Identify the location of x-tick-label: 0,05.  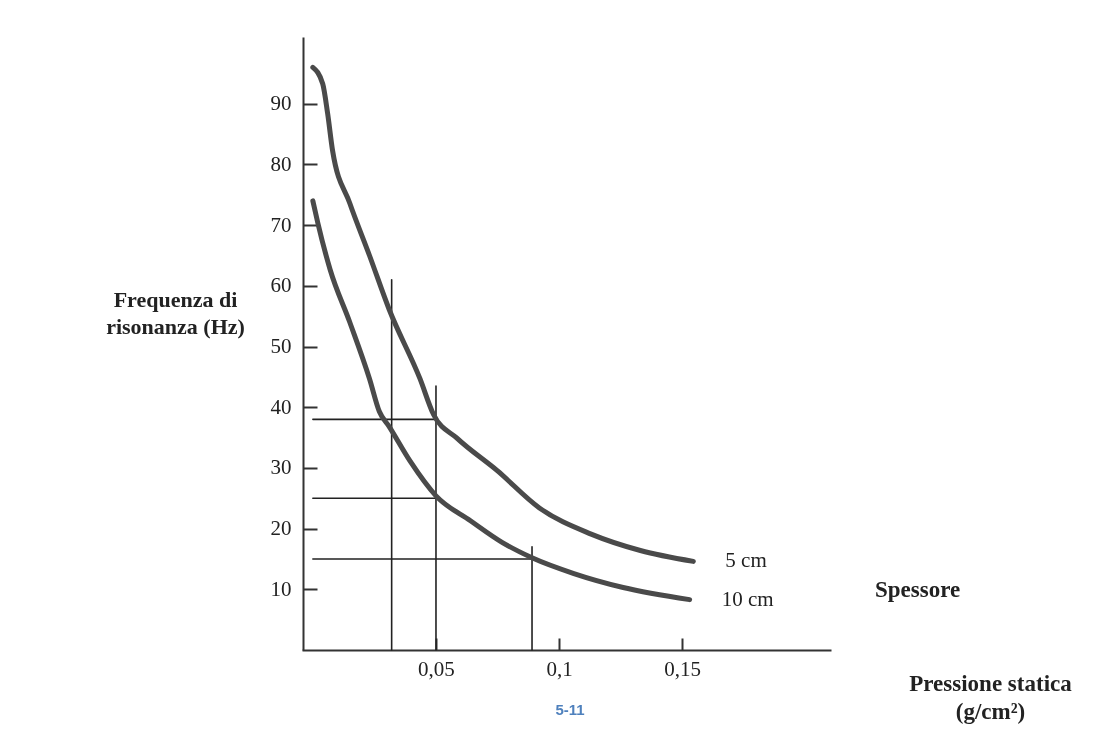
(436, 668).